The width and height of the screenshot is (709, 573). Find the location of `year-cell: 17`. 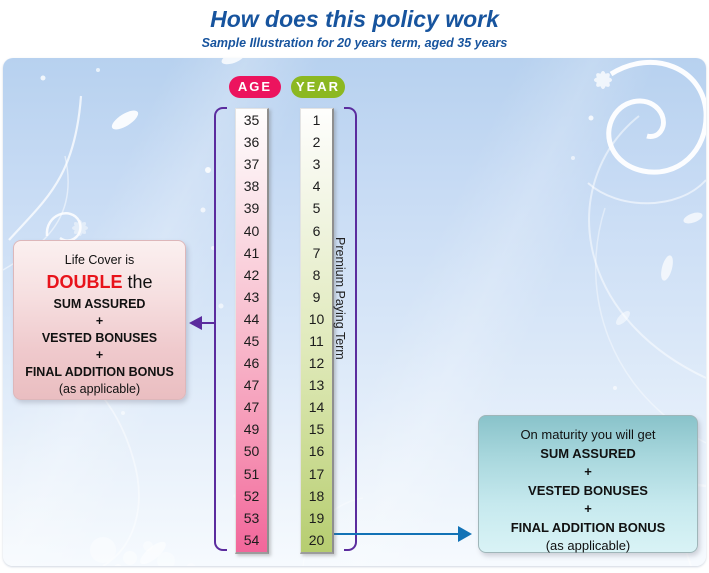

year-cell: 17 is located at coordinates (316, 473).